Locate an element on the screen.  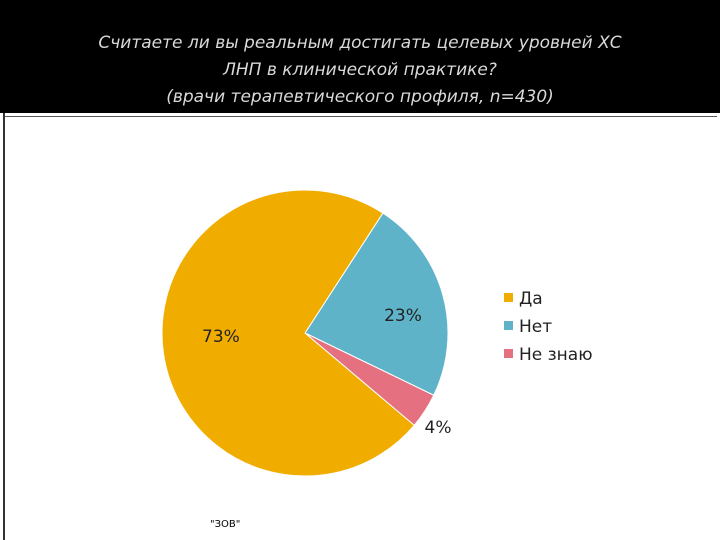
divider-line is located at coordinates (360, 116).